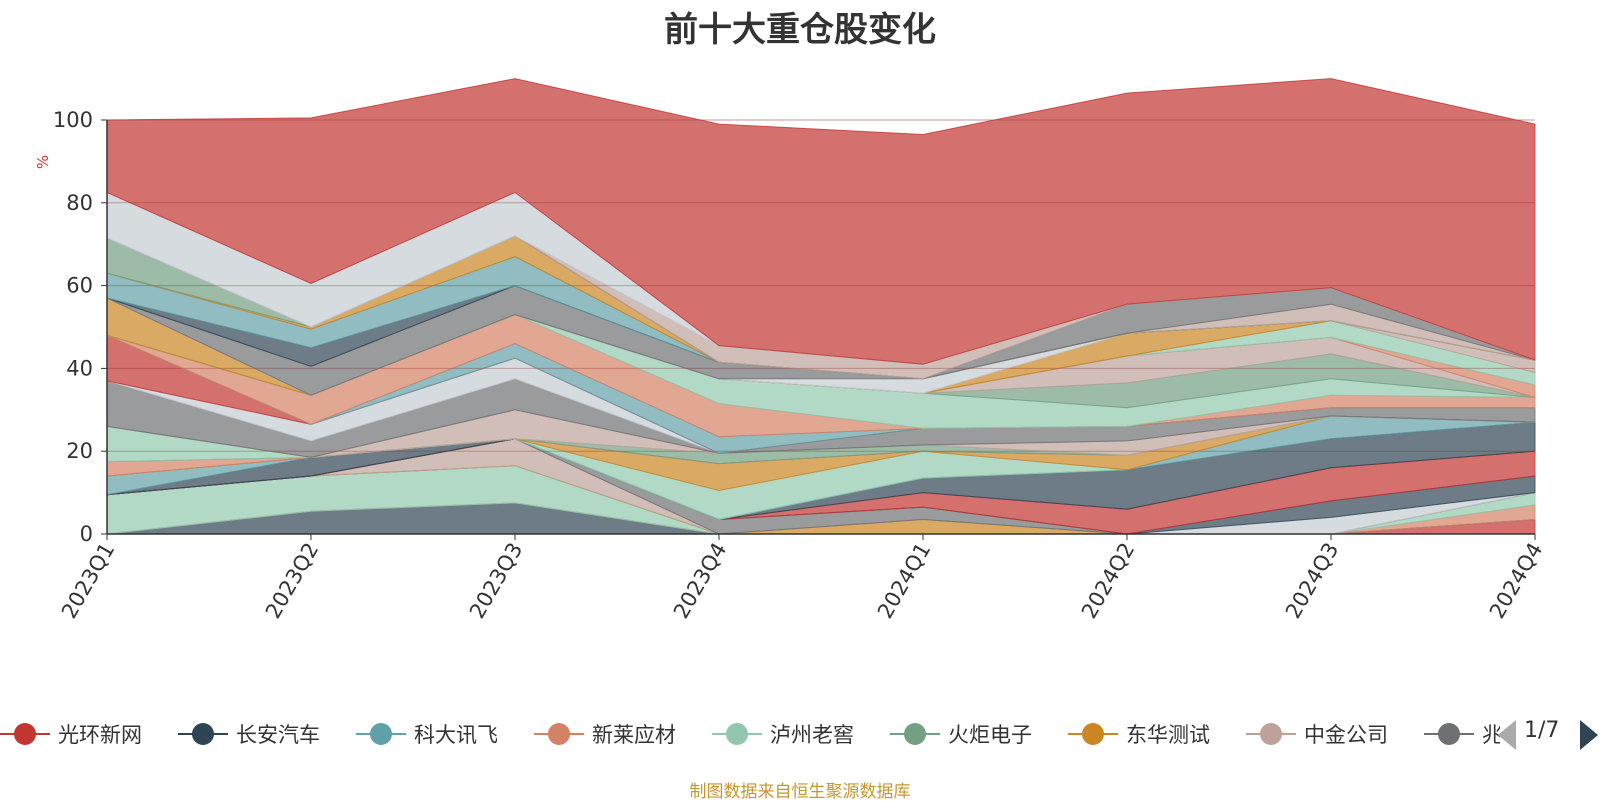 This screenshot has height=802, width=1600. What do you see at coordinates (1516, 581) in the screenshot?
I see `x-tick-label: 2024Q4` at bounding box center [1516, 581].